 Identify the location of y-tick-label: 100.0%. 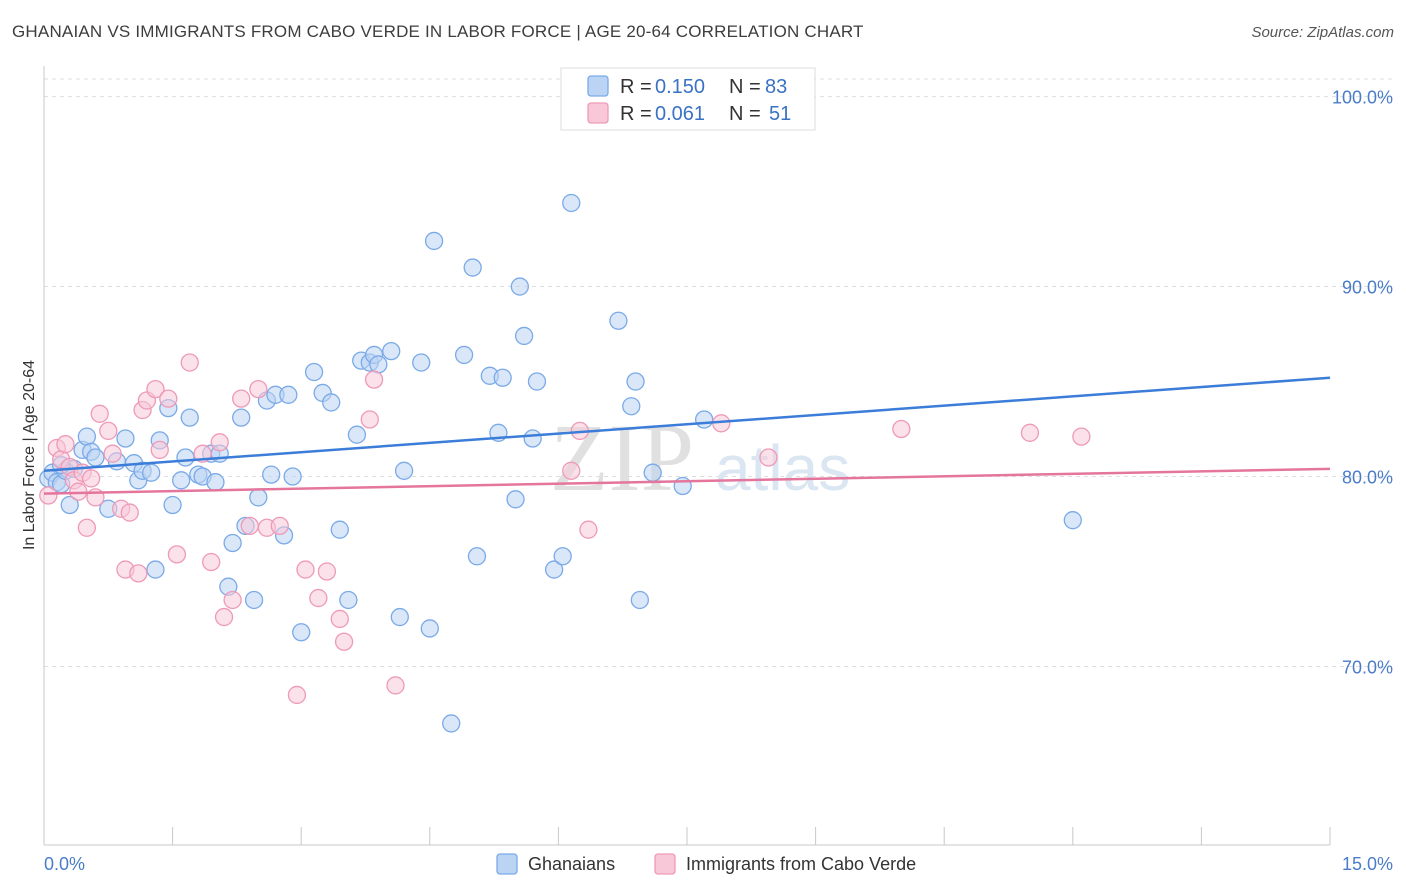
(1362, 98).